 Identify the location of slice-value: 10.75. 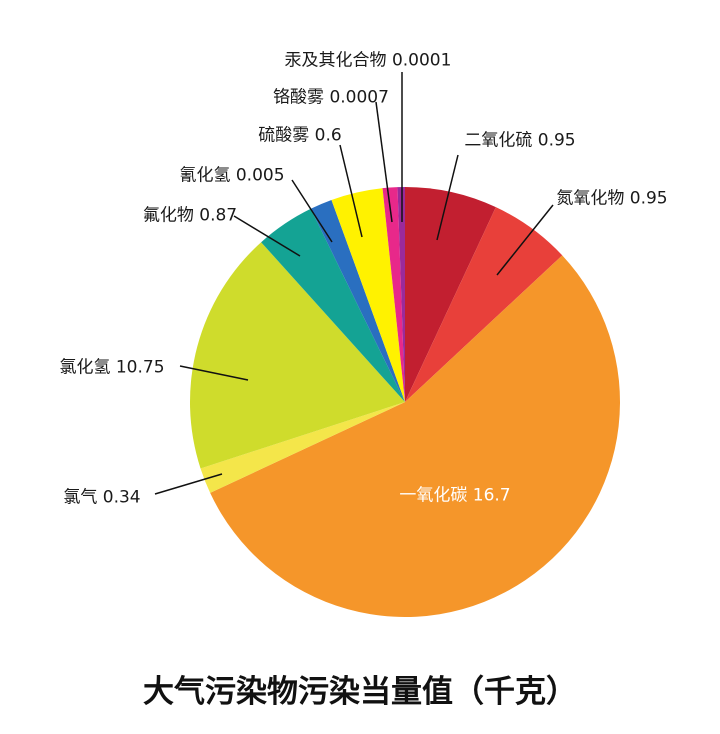
(137, 367).